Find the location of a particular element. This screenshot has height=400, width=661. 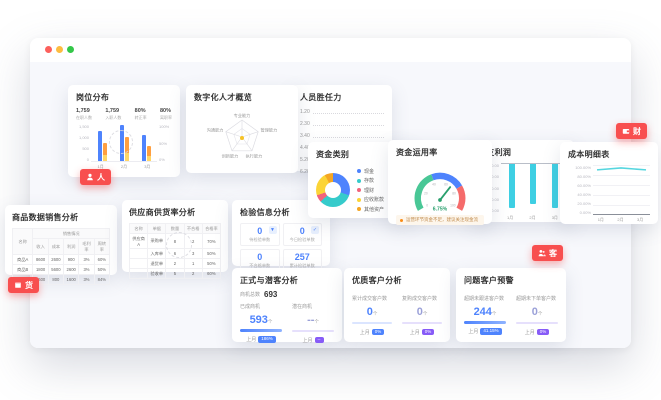

bar-group is located at coordinates (146, 148).